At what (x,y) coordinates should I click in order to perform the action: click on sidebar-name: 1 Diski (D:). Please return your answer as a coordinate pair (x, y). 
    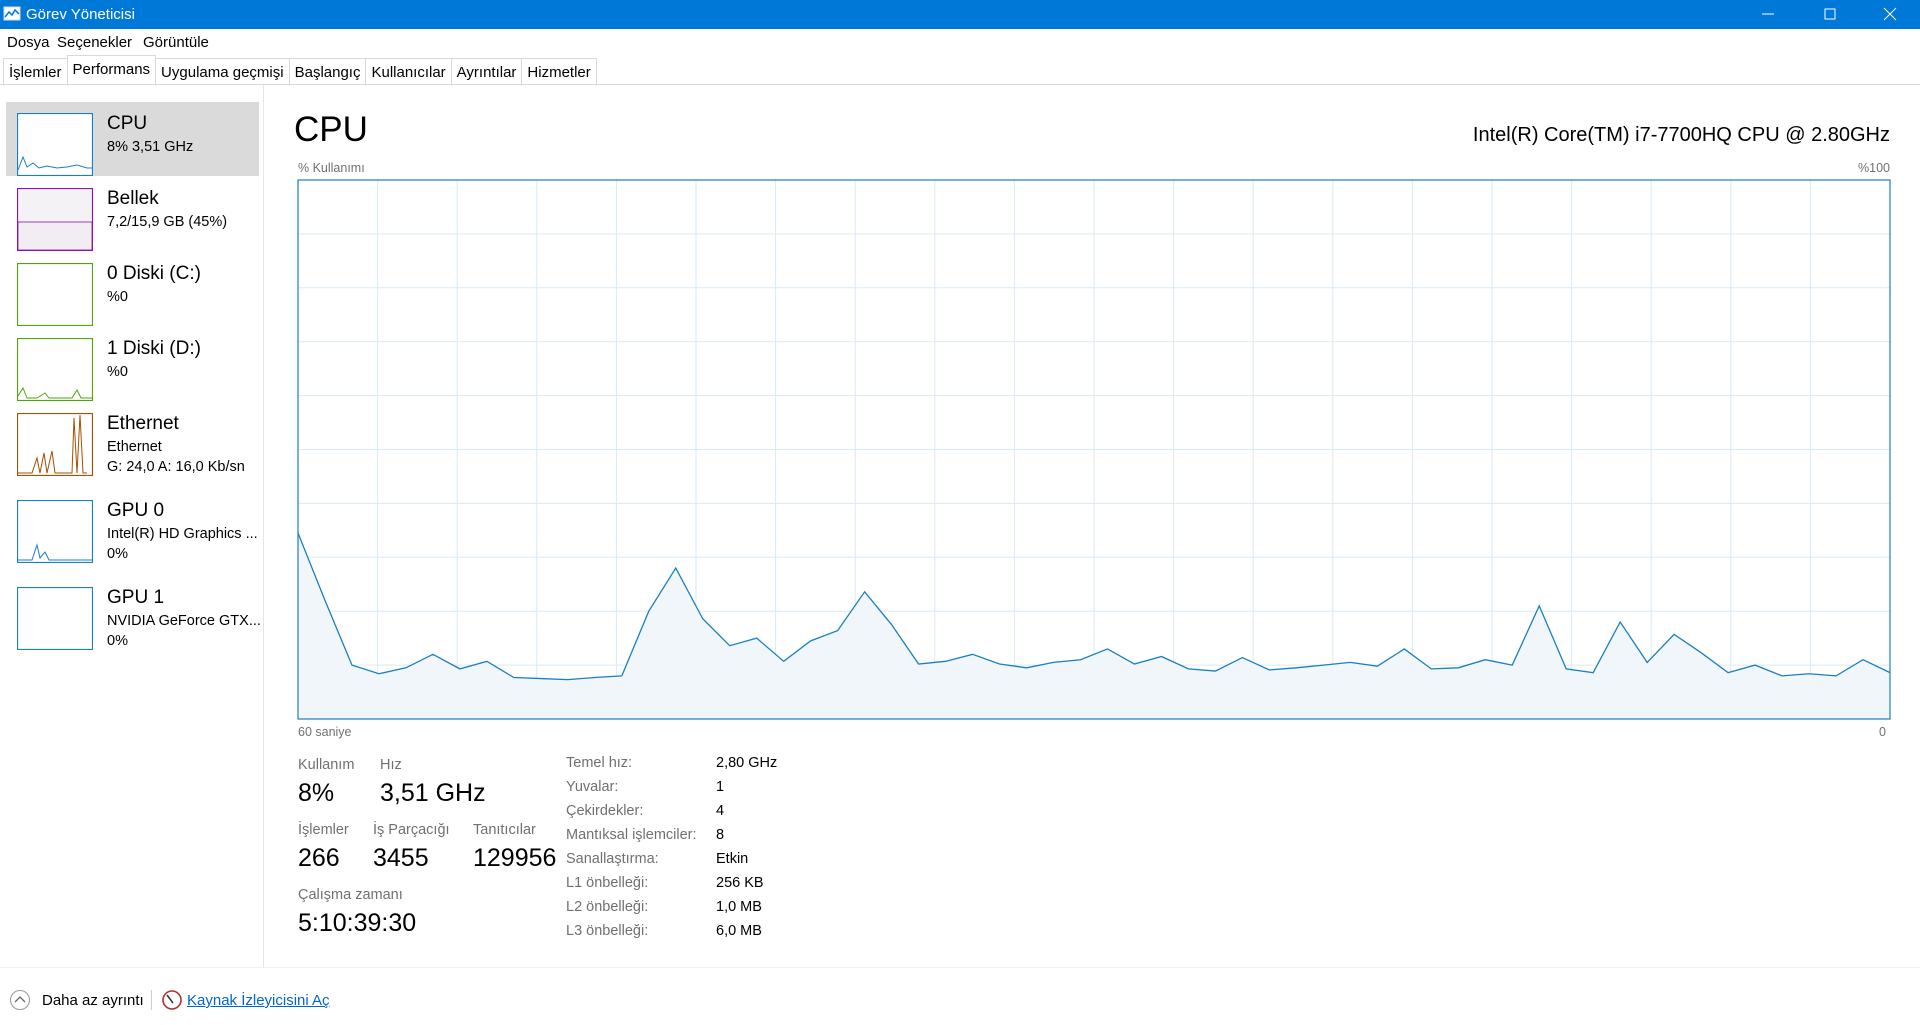
    Looking at the image, I should click on (154, 348).